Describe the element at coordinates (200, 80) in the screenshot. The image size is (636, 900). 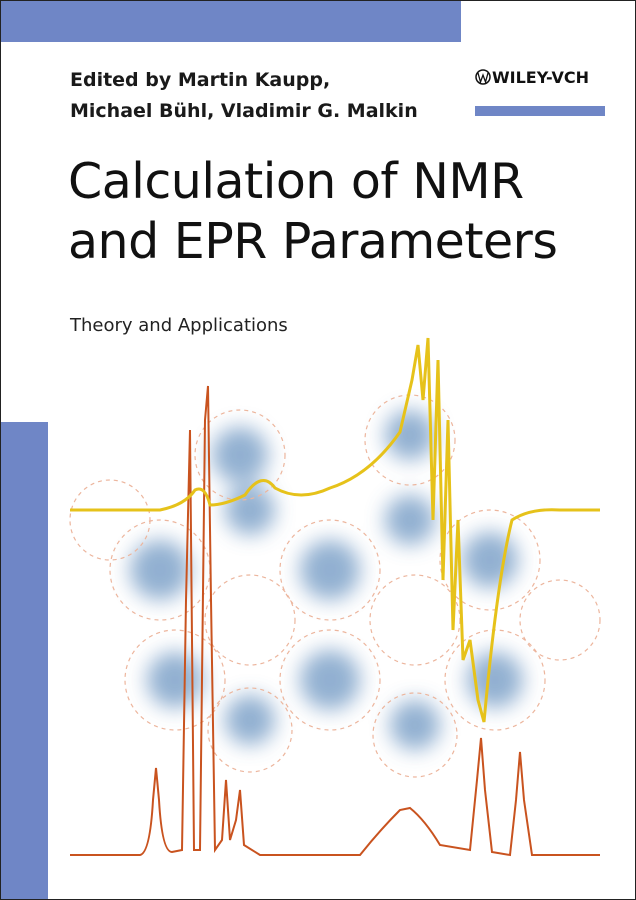
I see `editor-line: Edited by Martin Kaupp,` at that location.